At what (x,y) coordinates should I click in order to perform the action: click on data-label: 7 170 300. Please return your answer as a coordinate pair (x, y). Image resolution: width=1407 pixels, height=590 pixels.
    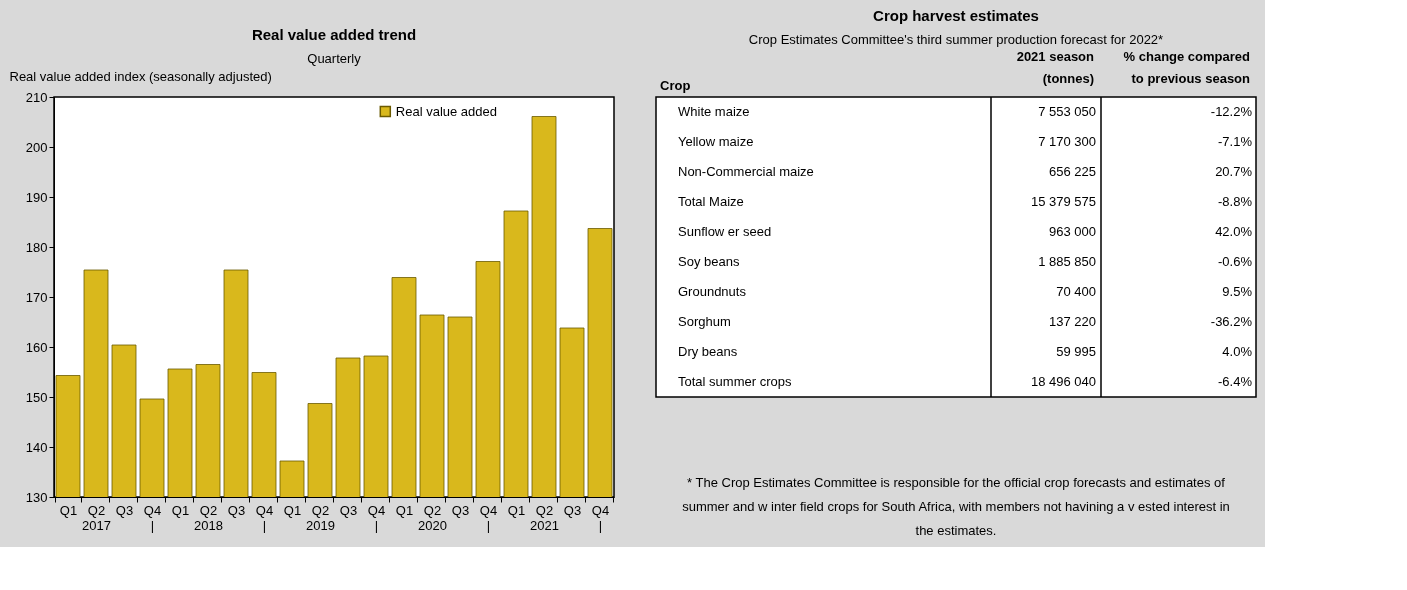
    Looking at the image, I should click on (1067, 141).